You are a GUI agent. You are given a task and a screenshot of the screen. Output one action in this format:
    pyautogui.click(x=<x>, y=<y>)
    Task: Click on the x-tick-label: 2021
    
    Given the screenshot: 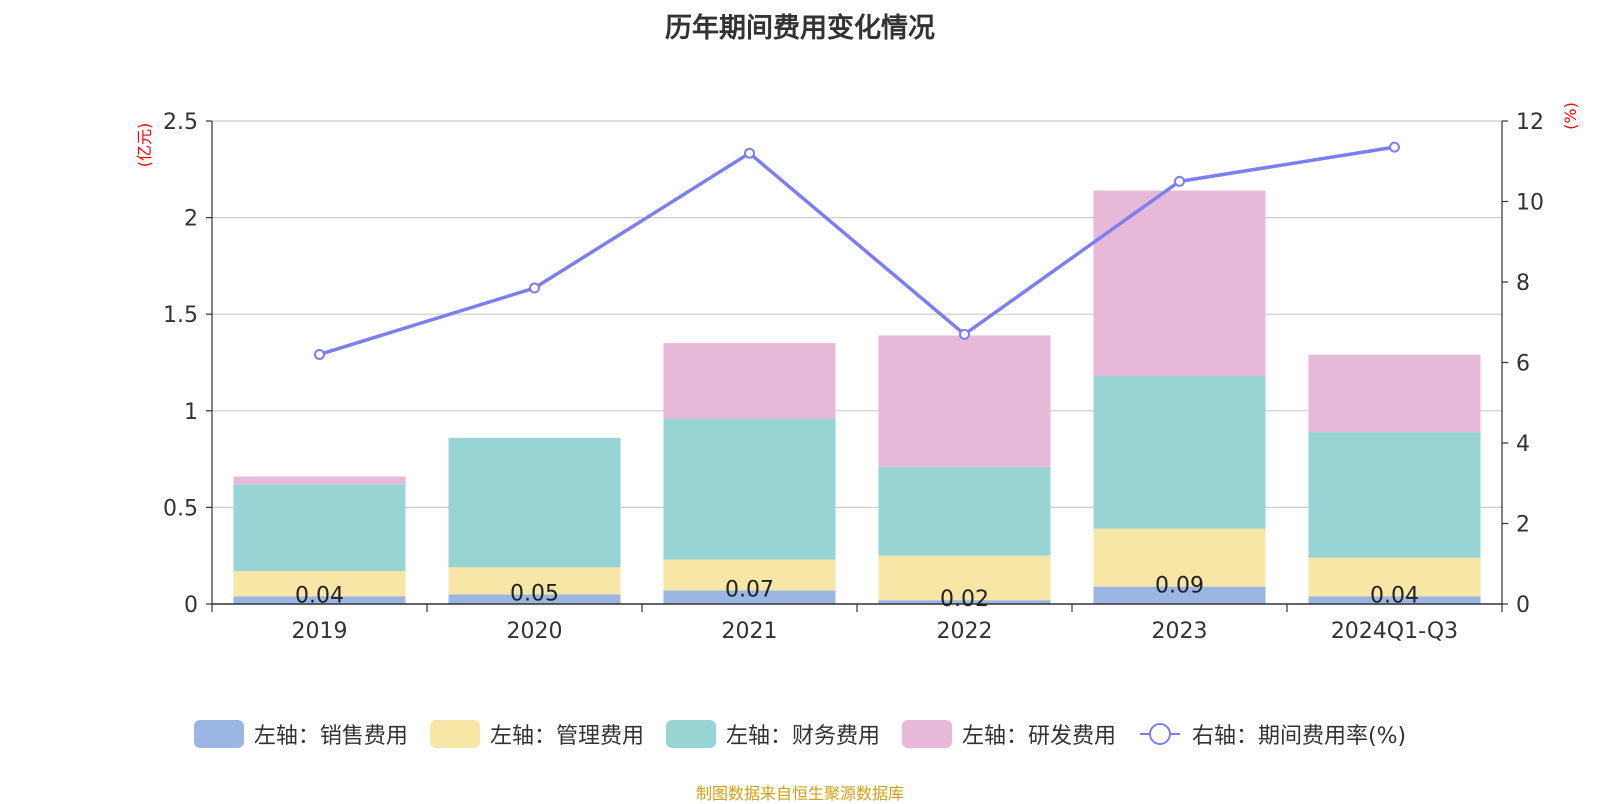 What is the action you would take?
    pyautogui.click(x=750, y=631)
    